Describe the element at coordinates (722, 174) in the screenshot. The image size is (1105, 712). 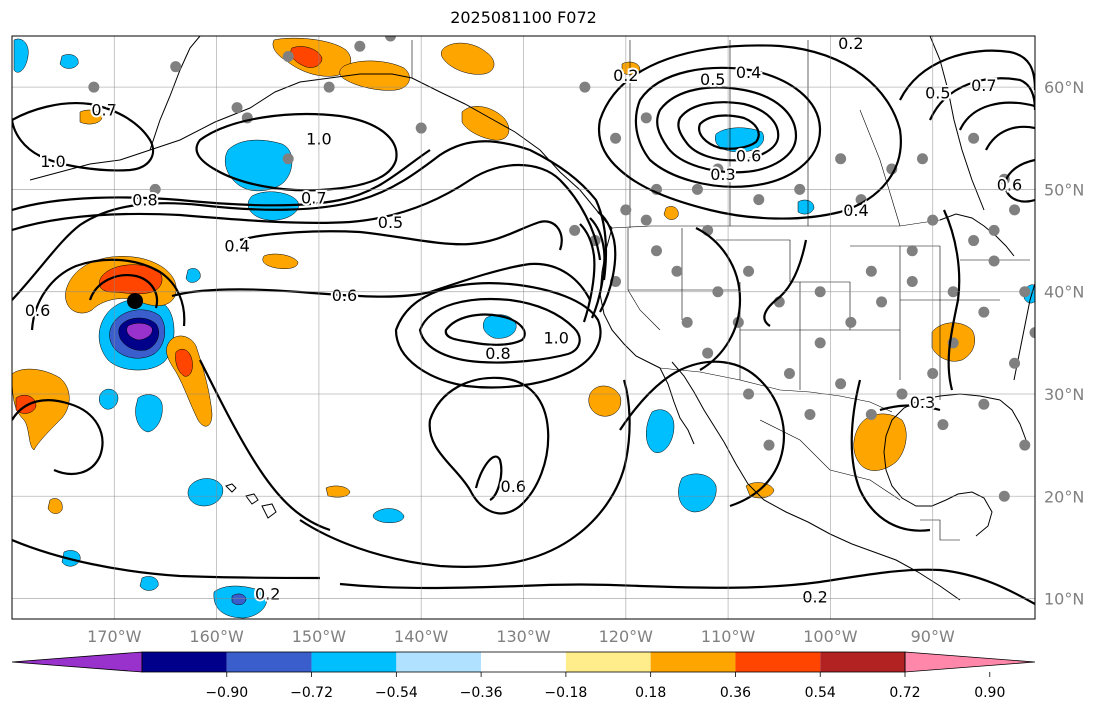
I see `contour-label: 0.3` at that location.